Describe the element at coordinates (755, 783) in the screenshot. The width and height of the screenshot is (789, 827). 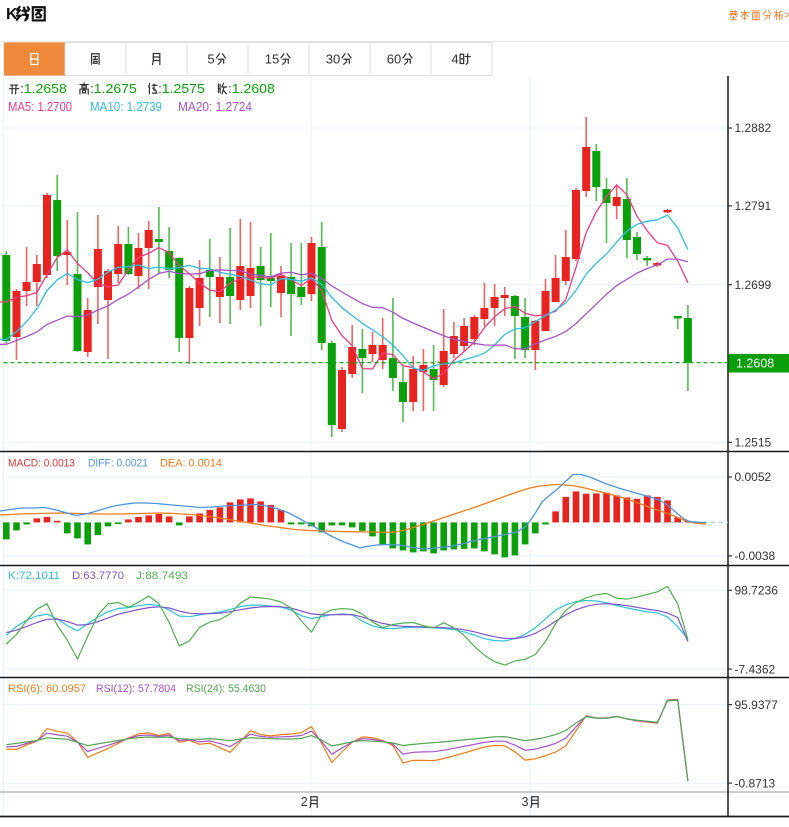
I see `svg-text: -0.8713` at that location.